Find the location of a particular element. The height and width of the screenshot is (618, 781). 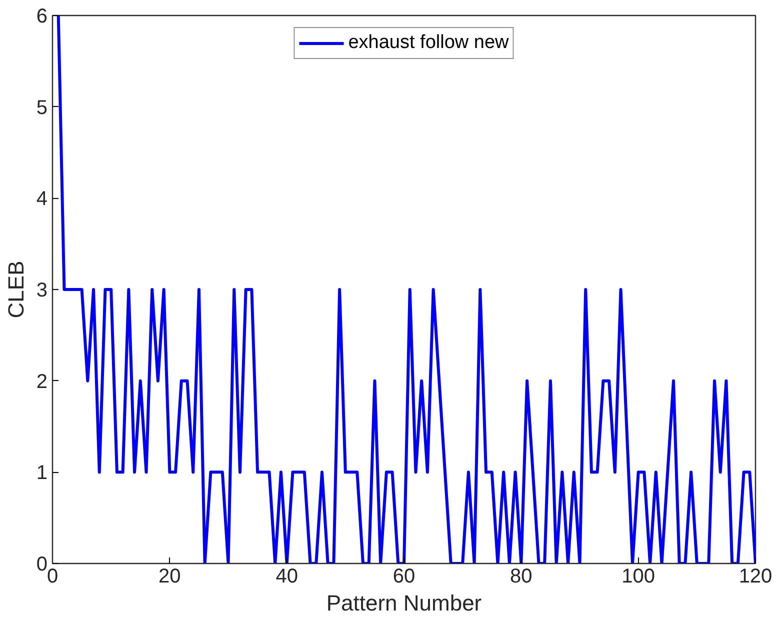

x-tick-label: 120 is located at coordinates (755, 577).